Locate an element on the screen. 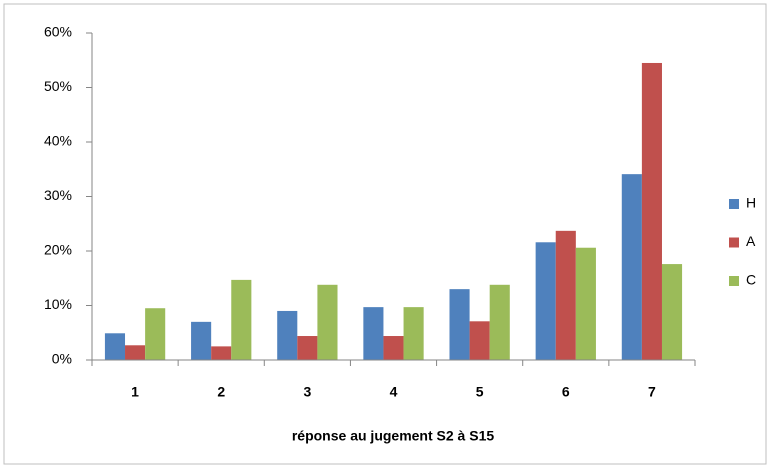 The image size is (770, 468). x-tick-label: 4 is located at coordinates (394, 392).